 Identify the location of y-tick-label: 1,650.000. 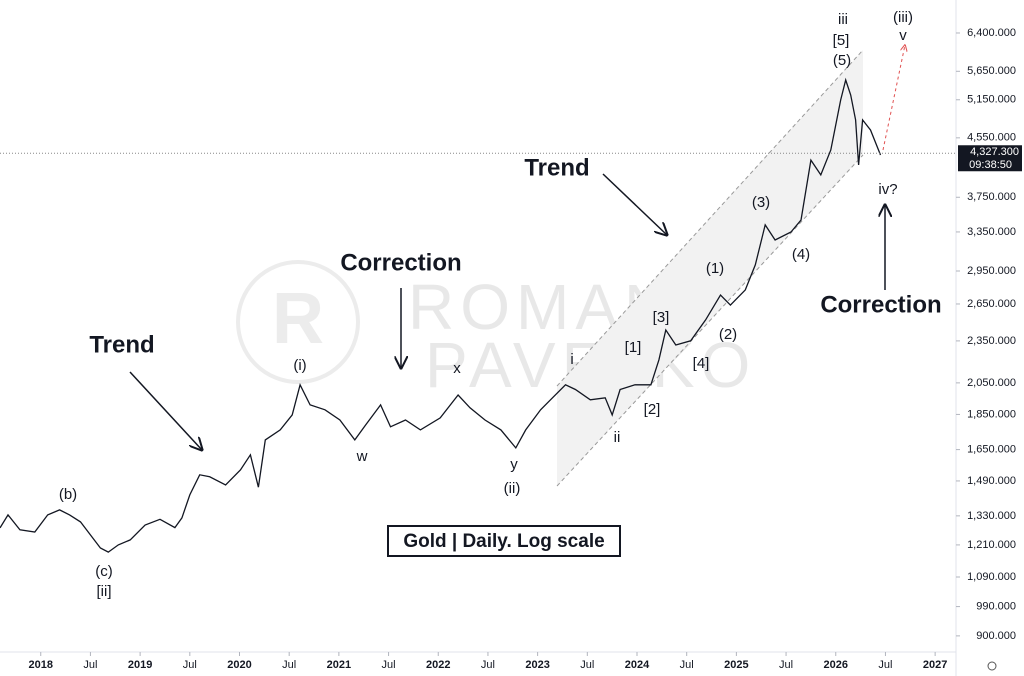
(991, 449).